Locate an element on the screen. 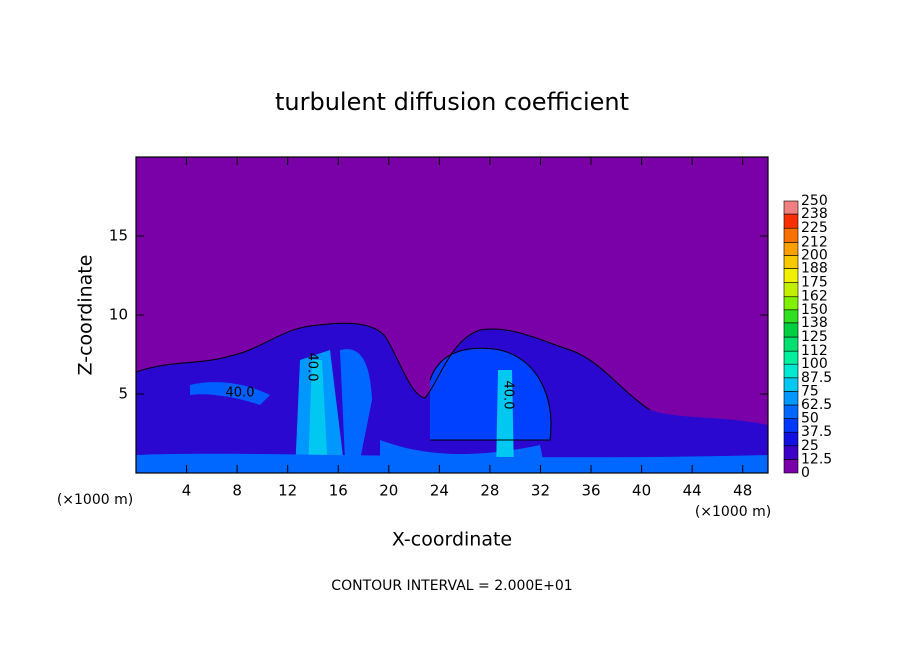  colorbar-label: 37.5 is located at coordinates (816, 432).